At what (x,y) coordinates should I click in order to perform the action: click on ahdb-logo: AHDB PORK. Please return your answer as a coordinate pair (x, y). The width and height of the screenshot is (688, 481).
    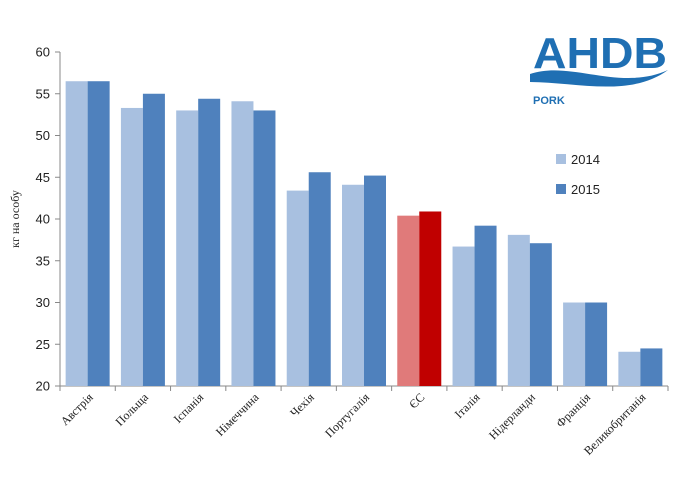
    Looking at the image, I should click on (599, 68).